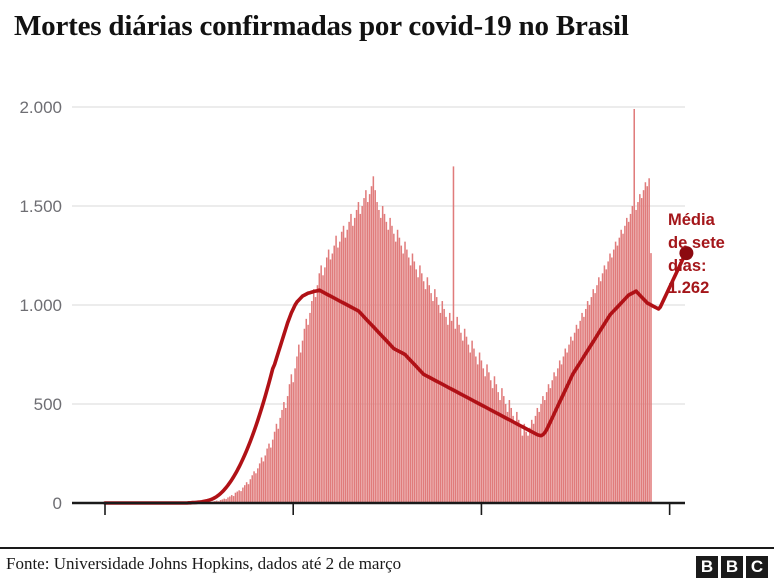 The height and width of the screenshot is (585, 774). What do you see at coordinates (48, 404) in the screenshot?
I see `y-axis-tick-label: 500` at bounding box center [48, 404].